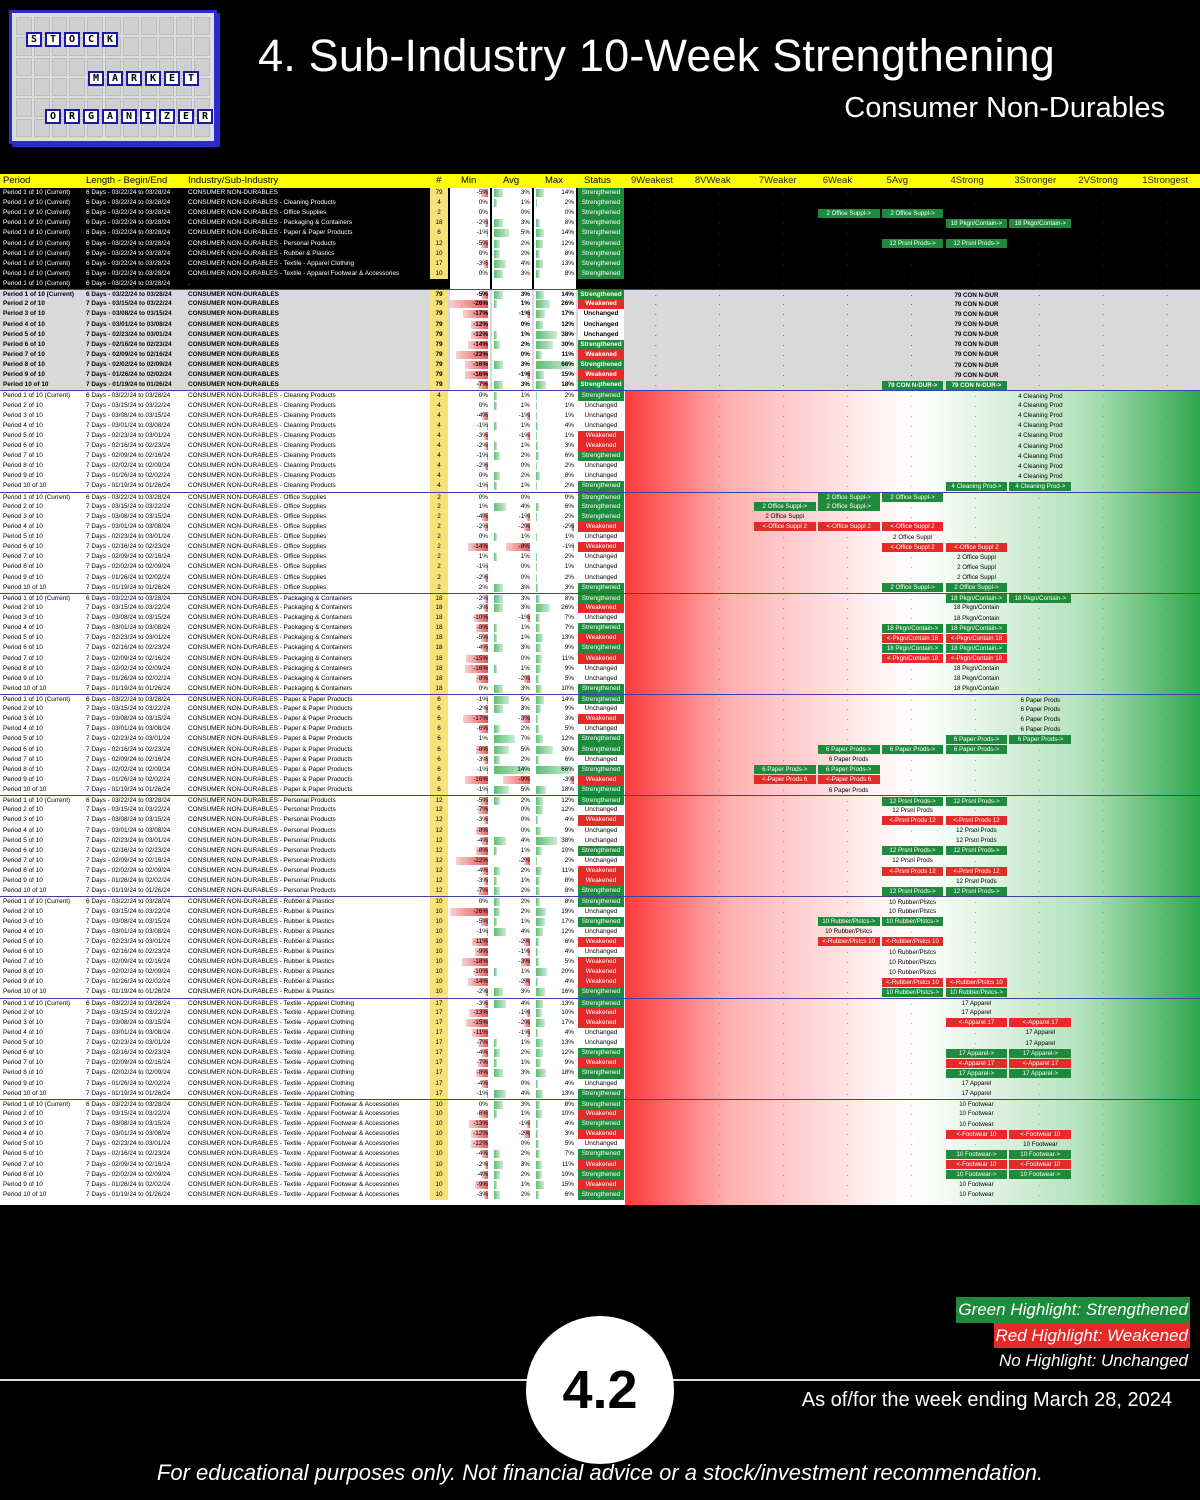 This screenshot has width=1200, height=1500. What do you see at coordinates (439, 911) in the screenshot?
I see `count-cell: 10` at bounding box center [439, 911].